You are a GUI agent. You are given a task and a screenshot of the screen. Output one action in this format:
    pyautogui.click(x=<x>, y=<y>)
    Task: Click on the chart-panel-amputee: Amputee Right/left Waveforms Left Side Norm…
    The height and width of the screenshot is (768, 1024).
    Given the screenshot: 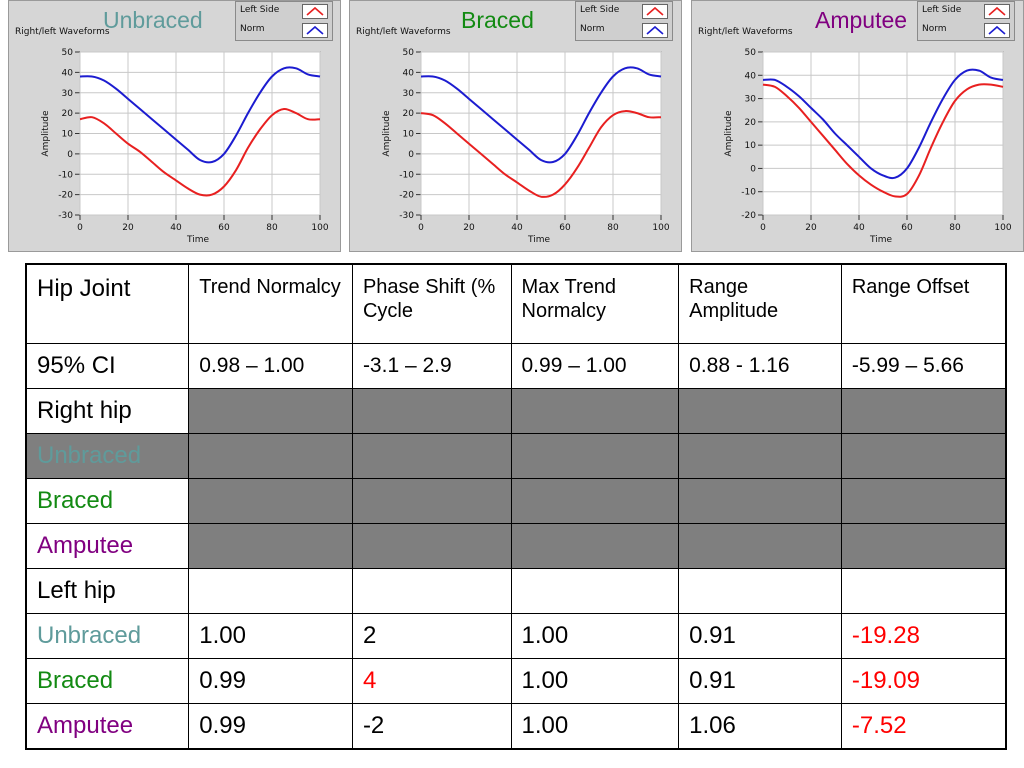 What is the action you would take?
    pyautogui.click(x=857, y=126)
    